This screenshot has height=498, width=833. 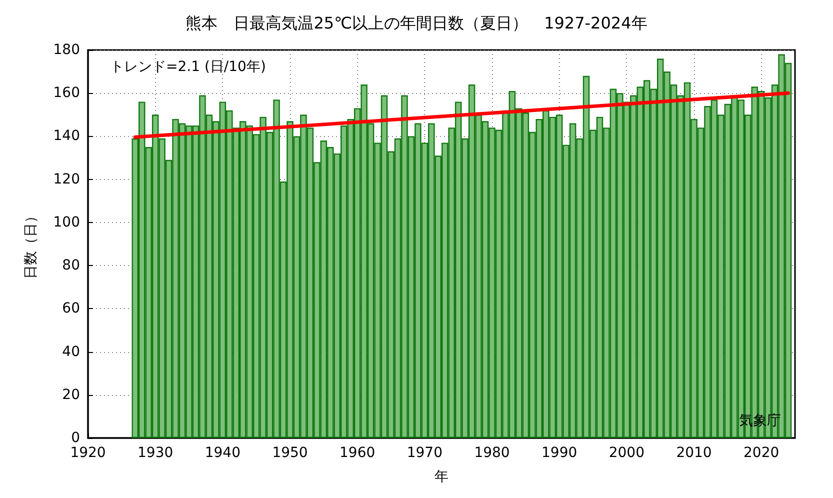 What do you see at coordinates (75, 438) in the screenshot?
I see `y-tick-label: 0` at bounding box center [75, 438].